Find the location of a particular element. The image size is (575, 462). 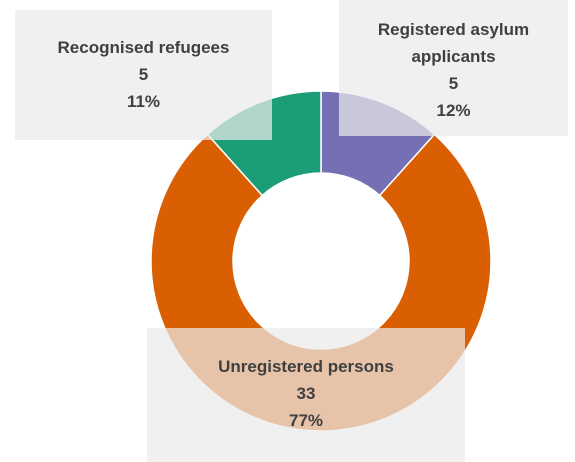

category-label: Recognised refugees is located at coordinates (143, 47).